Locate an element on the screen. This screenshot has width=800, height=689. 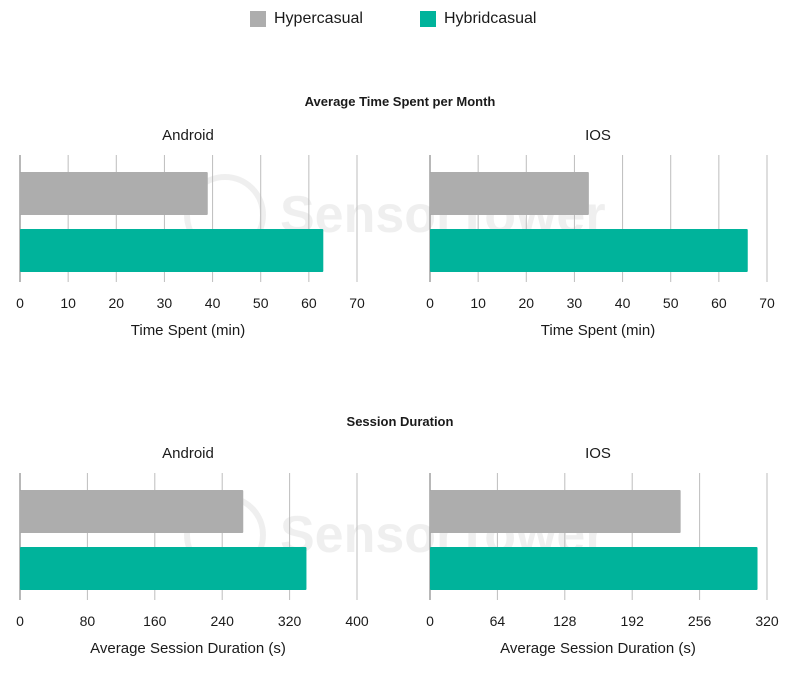
tick-label: 256 is located at coordinates (700, 621).